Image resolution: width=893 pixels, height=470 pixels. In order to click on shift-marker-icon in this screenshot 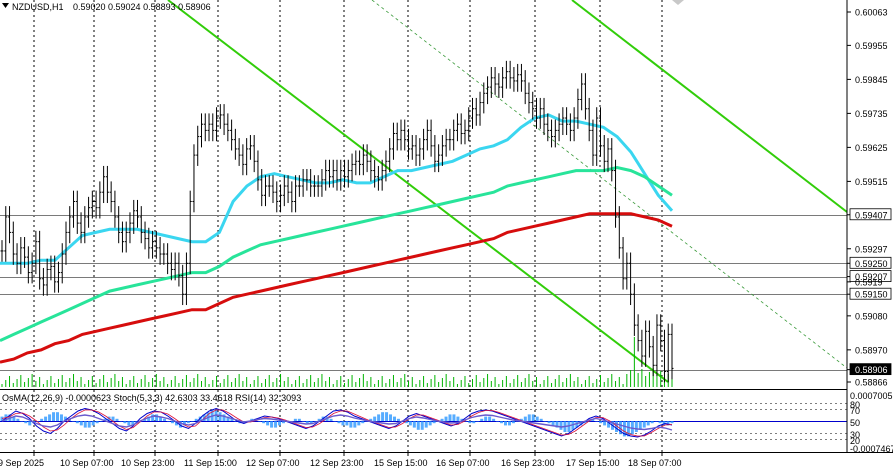, I will do `click(678, 2)`.